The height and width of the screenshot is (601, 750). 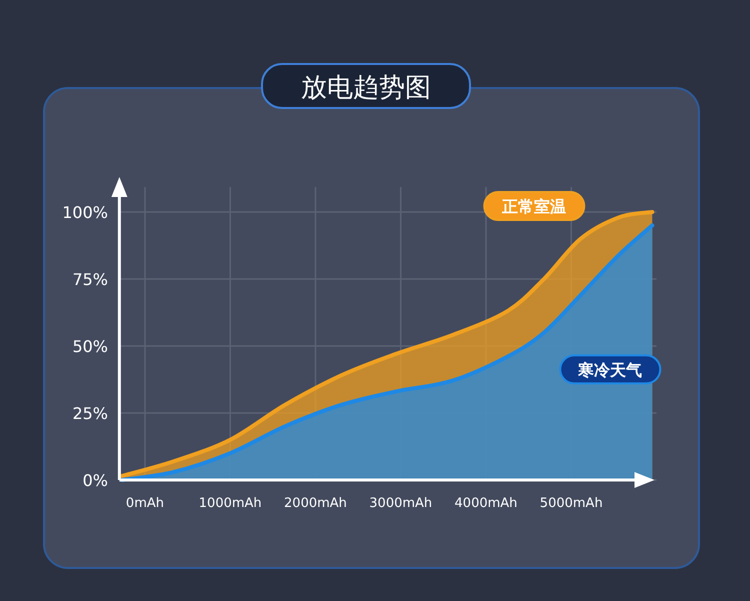 What do you see at coordinates (315, 503) in the screenshot?
I see `x-tick-label: 2000mAh` at bounding box center [315, 503].